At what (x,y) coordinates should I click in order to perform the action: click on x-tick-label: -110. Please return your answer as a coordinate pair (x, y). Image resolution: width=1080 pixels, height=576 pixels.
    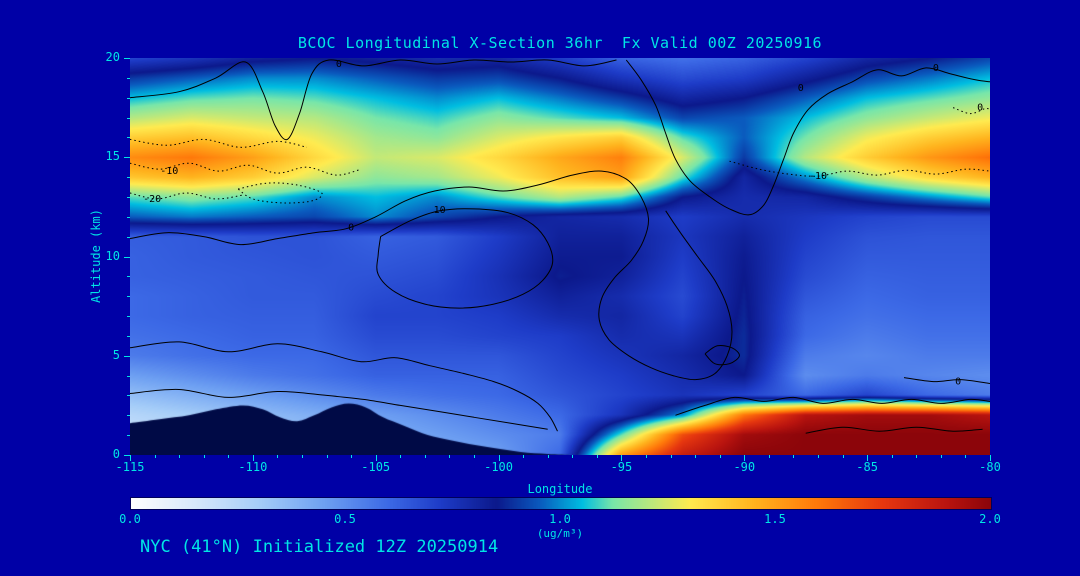
    Looking at the image, I should click on (253, 467).